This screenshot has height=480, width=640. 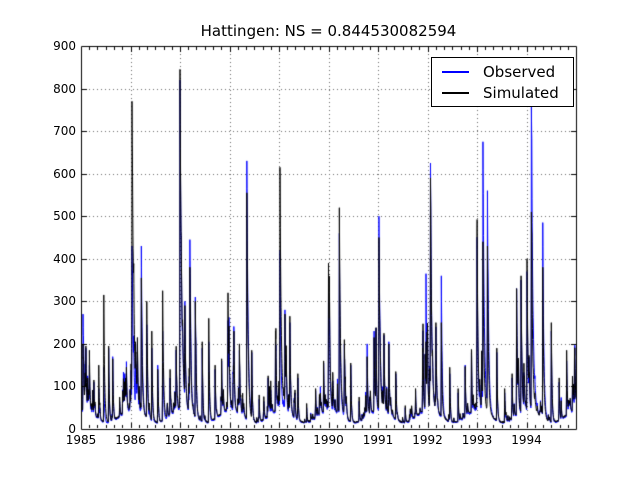 What do you see at coordinates (64, 131) in the screenshot?
I see `y-tick-label: 700` at bounding box center [64, 131].